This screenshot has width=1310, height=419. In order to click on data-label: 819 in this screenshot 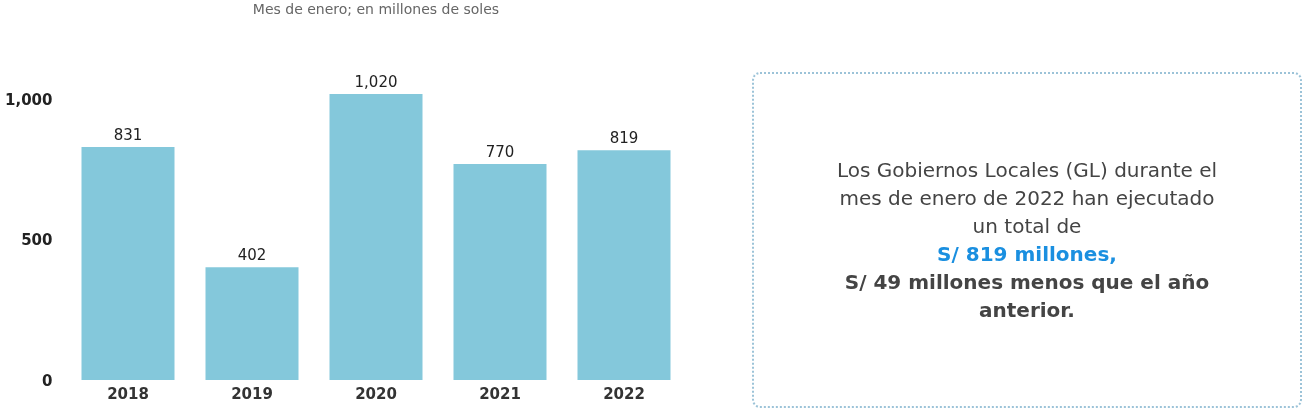, I will do `click(624, 138)`.